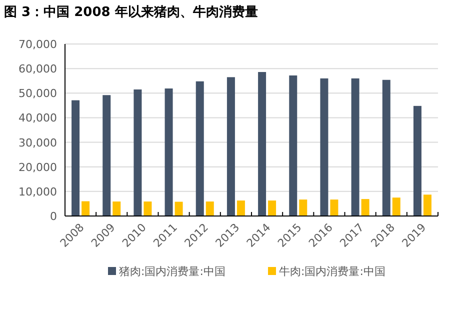 The width and height of the screenshot is (456, 327). Describe the element at coordinates (37, 167) in the screenshot. I see `y-tick-label: 20,000` at that location.